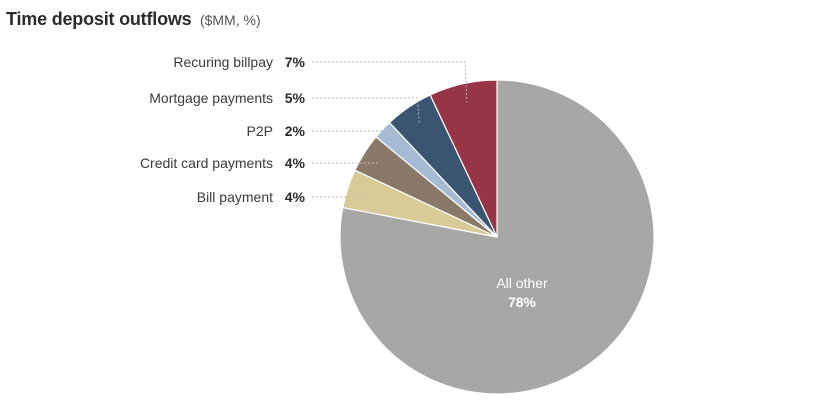 The image size is (840, 407). I want to click on leader-lines, so click(390, 129).